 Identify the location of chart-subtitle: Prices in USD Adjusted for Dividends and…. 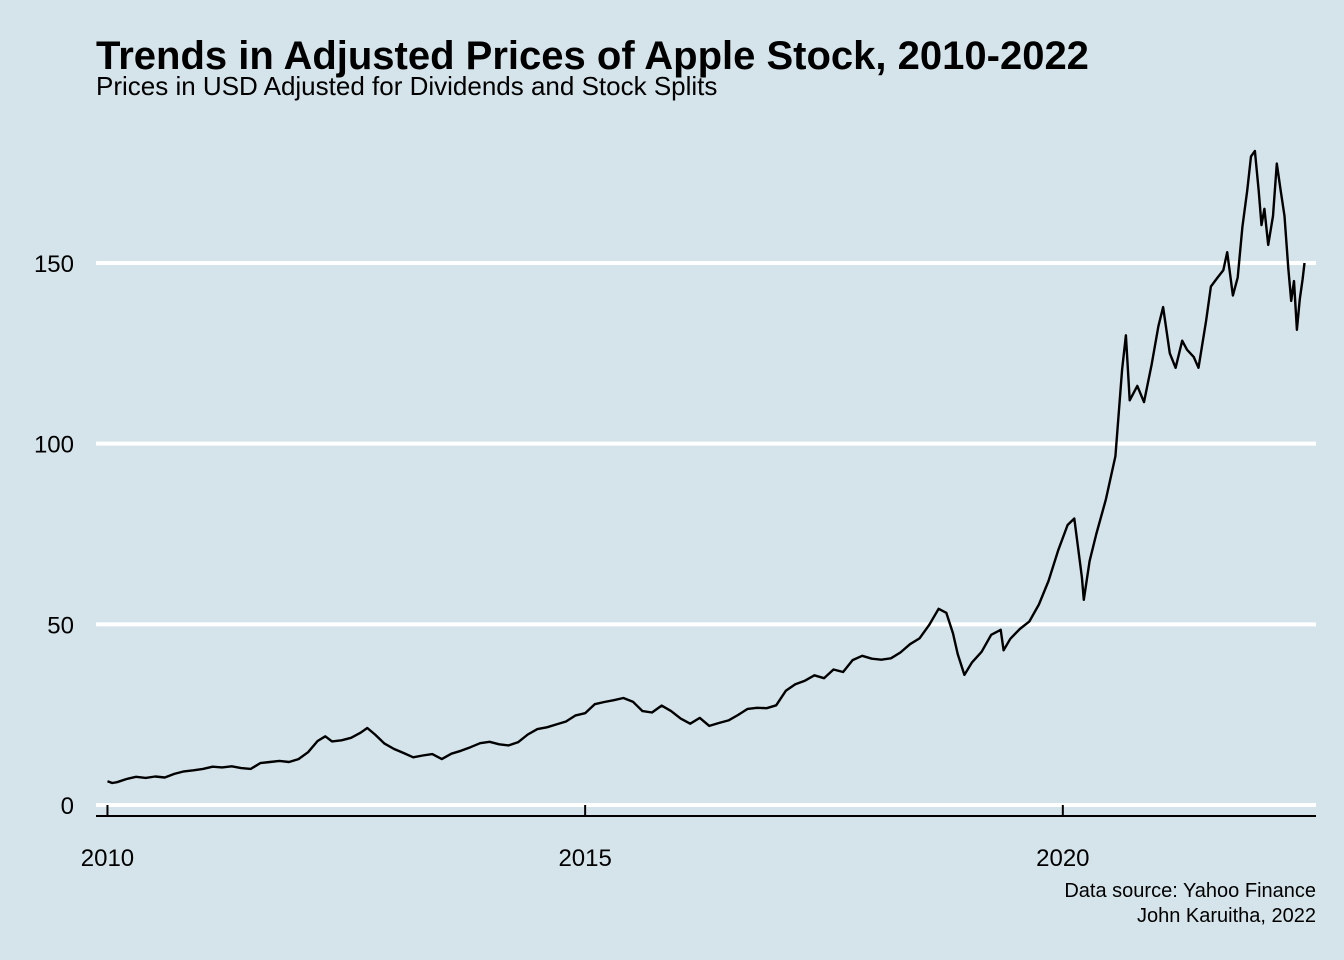
(406, 86).